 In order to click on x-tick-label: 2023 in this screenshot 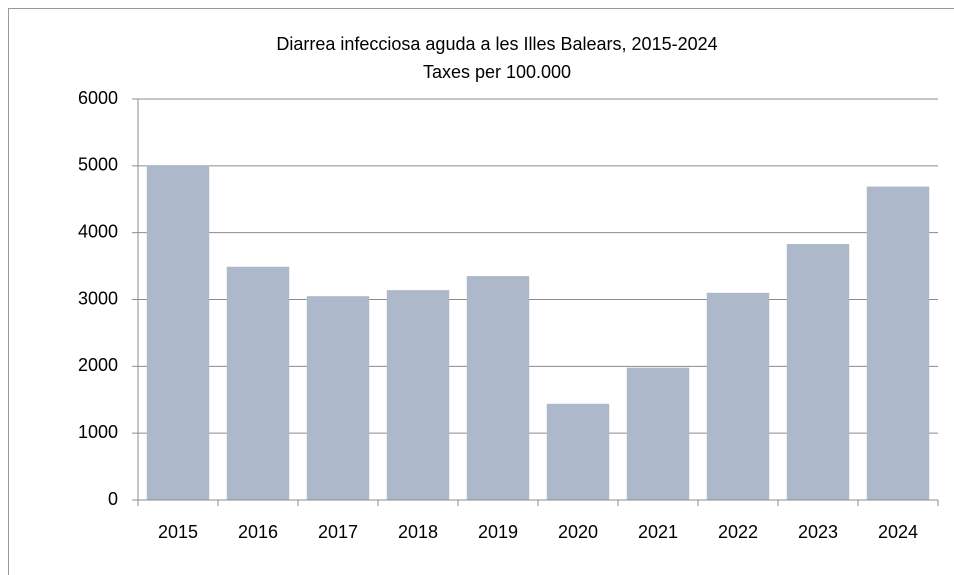, I will do `click(818, 532)`.